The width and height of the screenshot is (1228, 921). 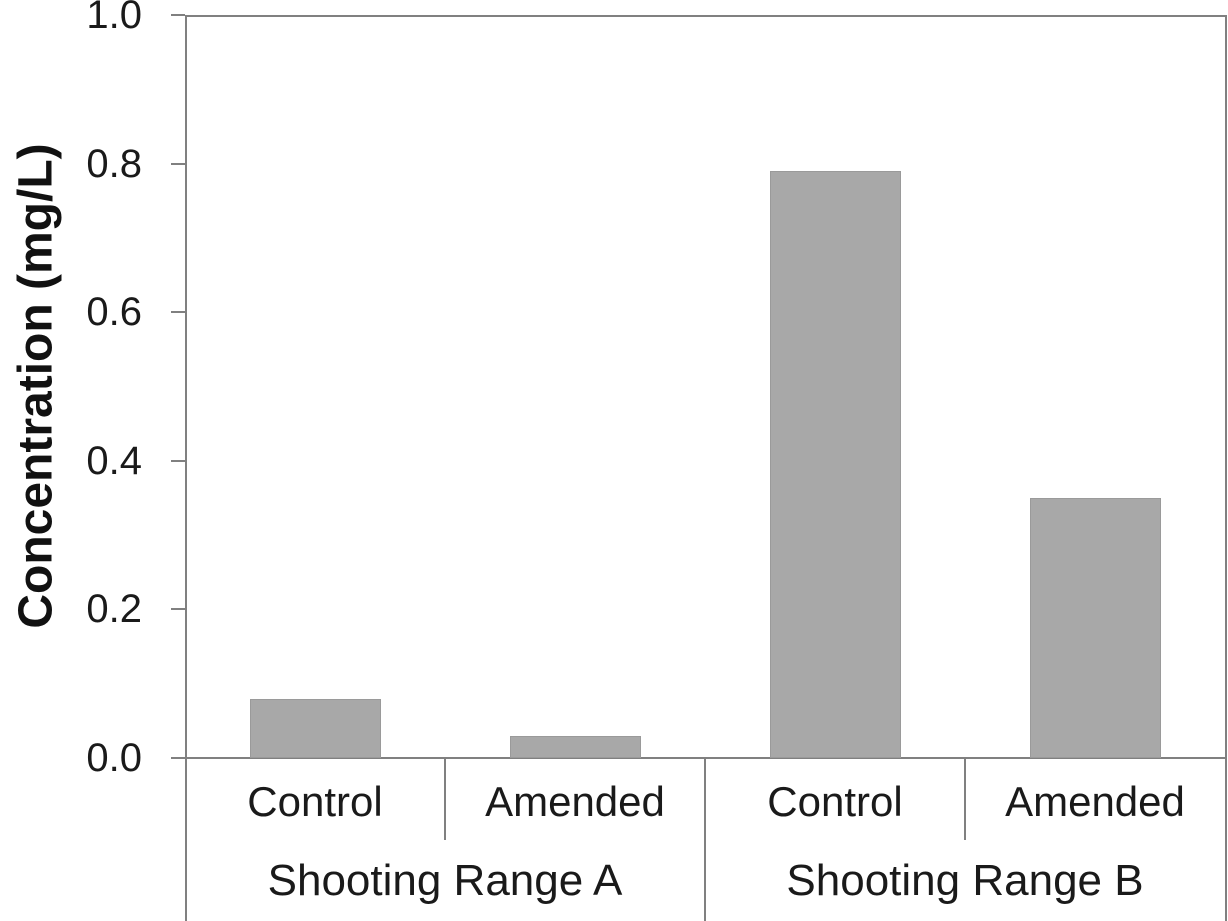 What do you see at coordinates (36, 386) in the screenshot?
I see `y-axis-title: Concentration (mg/L)` at bounding box center [36, 386].